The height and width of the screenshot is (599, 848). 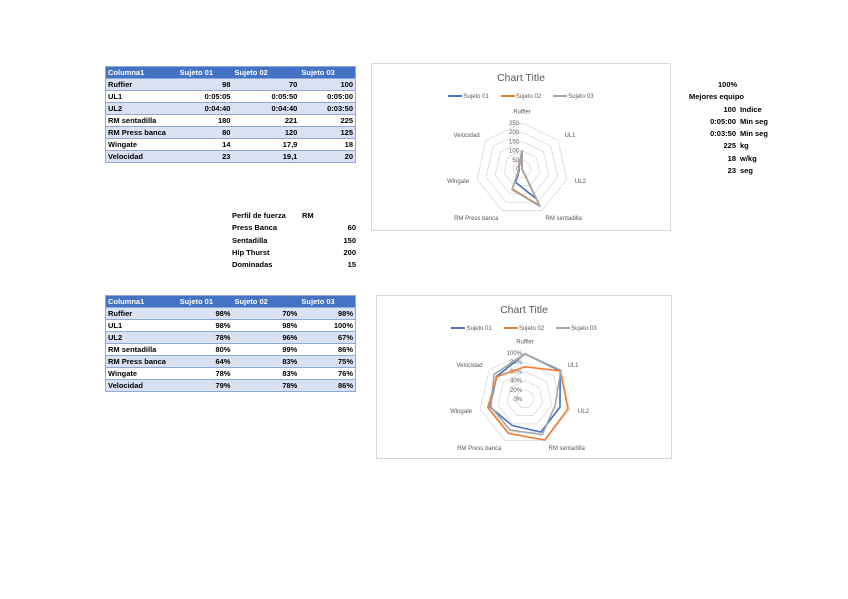 I want to click on perfil-value: 15, so click(x=351, y=265).